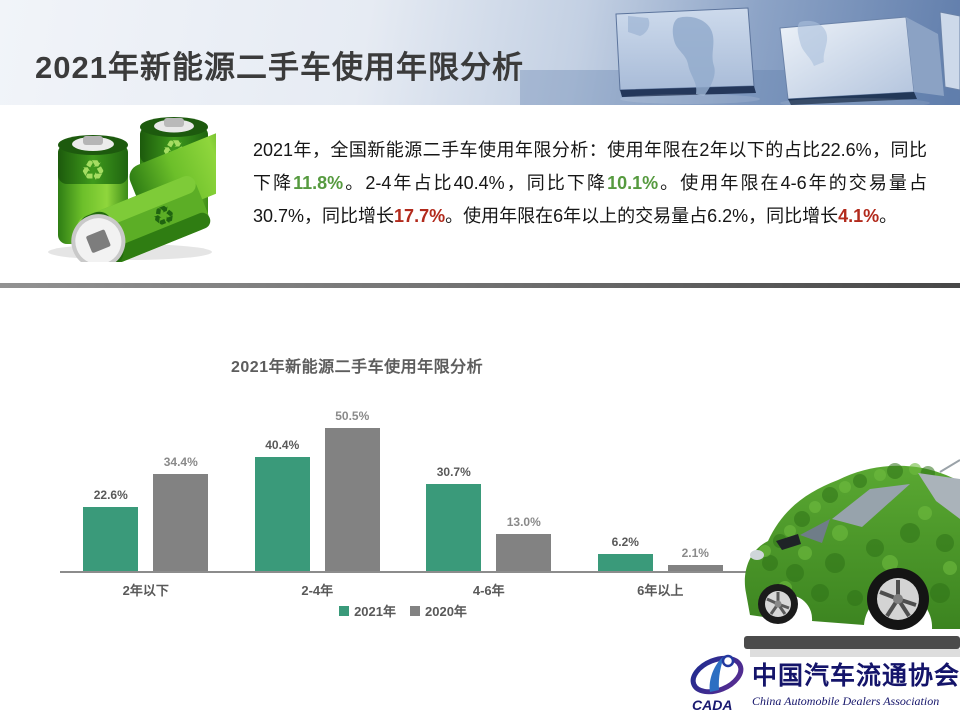 This screenshot has height=720, width=960. I want to click on legend-item: 2020年, so click(438, 610).